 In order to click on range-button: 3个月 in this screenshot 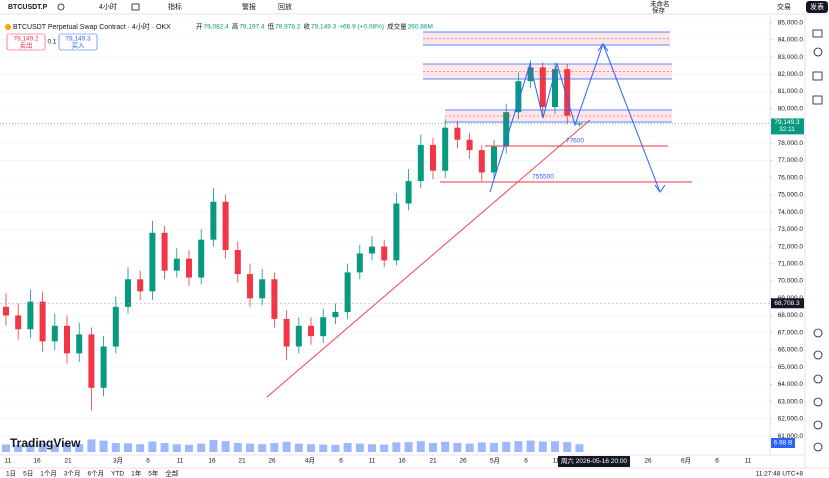, I will do `click(72, 474)`.